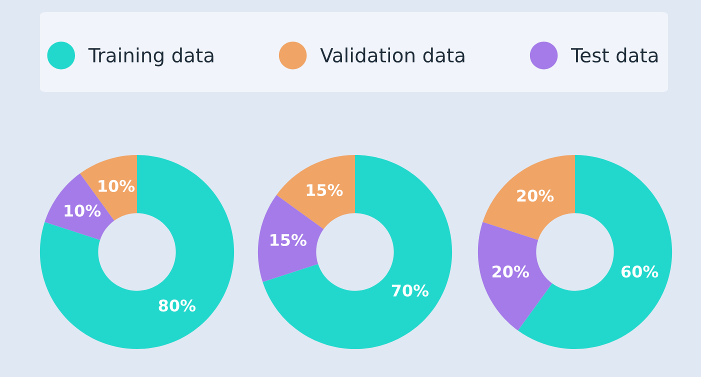 This screenshot has height=377, width=701. I want to click on legend-label: Validation data, so click(392, 55).